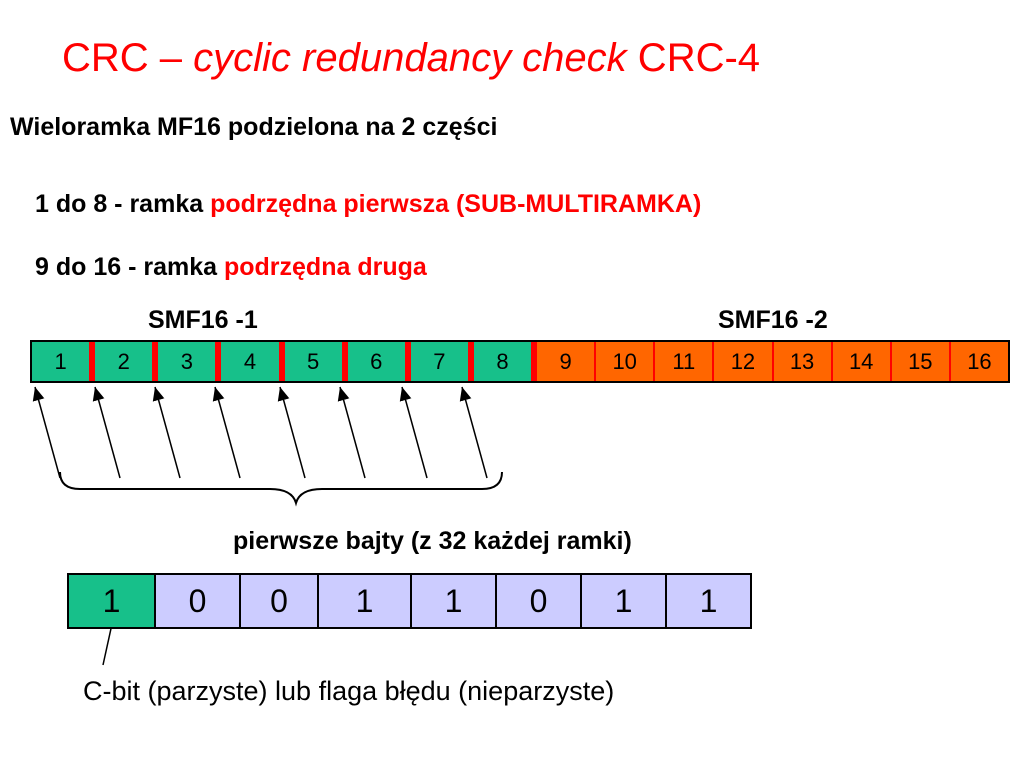 The width and height of the screenshot is (1024, 768). What do you see at coordinates (452, 601) in the screenshot?
I see `bit-5: 1` at bounding box center [452, 601].